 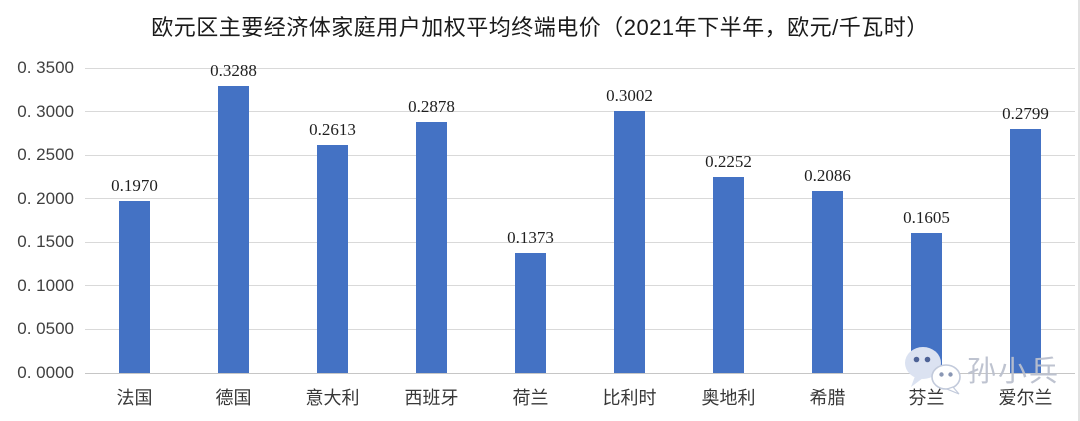 What do you see at coordinates (530, 238) in the screenshot?
I see `bar-value-label: 0.1373` at bounding box center [530, 238].